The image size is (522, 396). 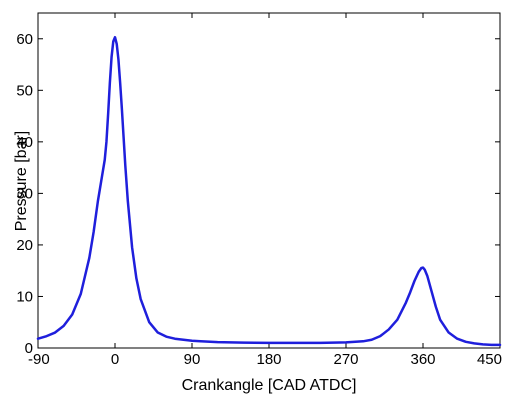 I want to click on x-tick-label: 360, so click(x=422, y=359).